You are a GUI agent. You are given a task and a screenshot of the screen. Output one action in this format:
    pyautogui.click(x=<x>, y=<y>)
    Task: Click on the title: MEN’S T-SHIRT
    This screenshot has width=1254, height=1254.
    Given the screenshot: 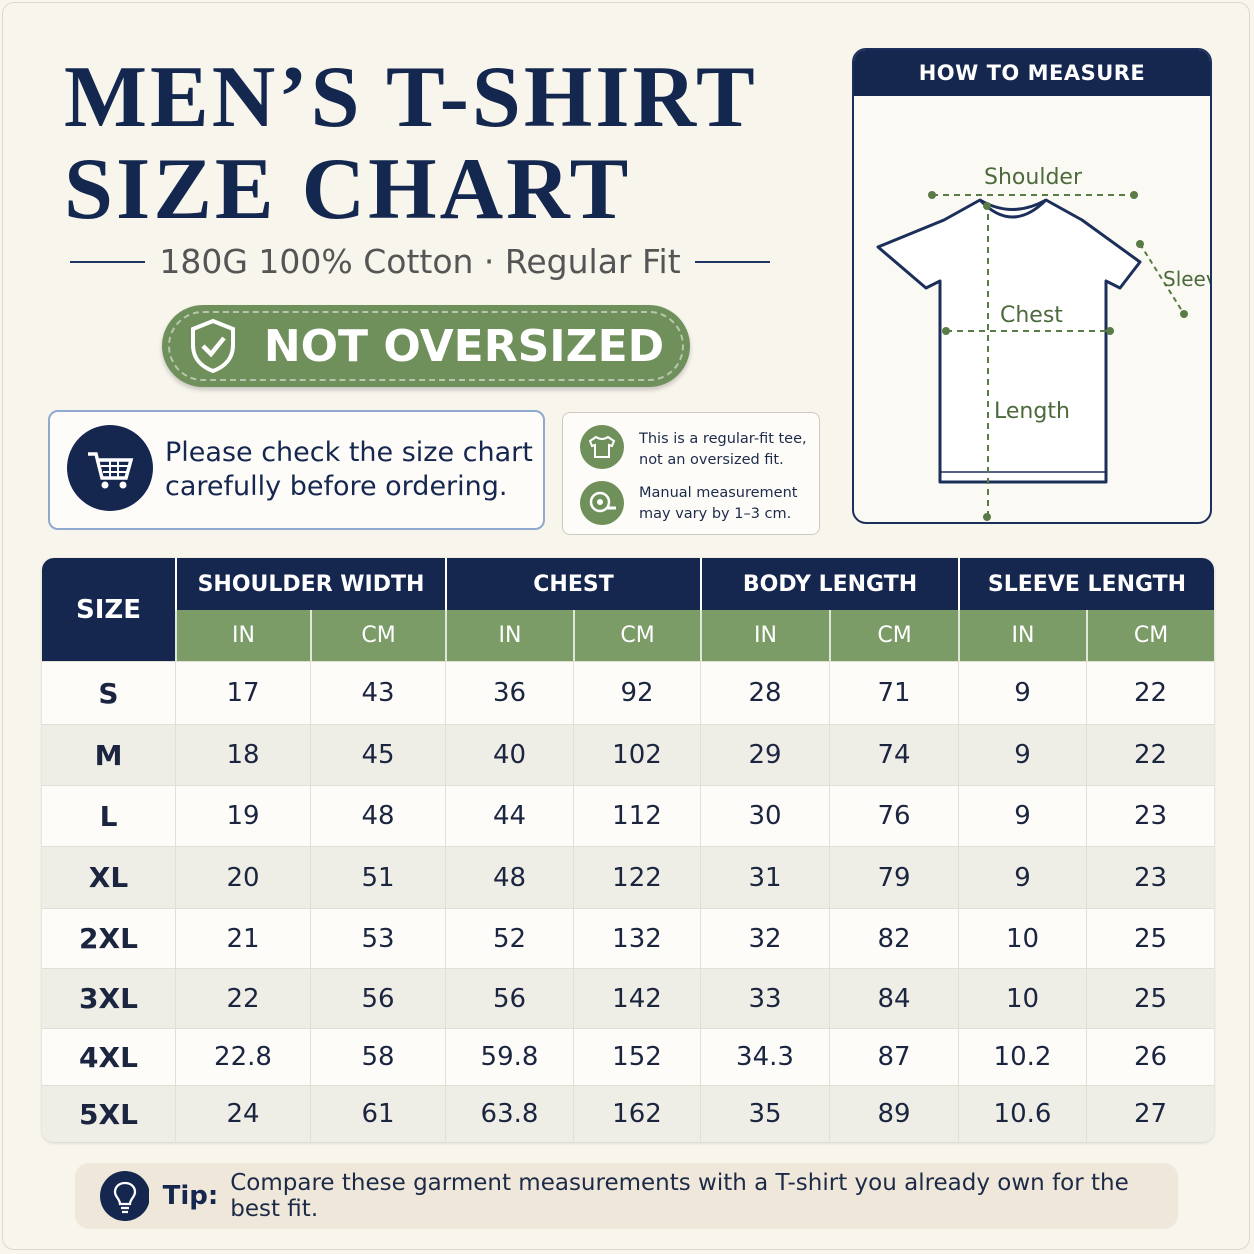 What is the action you would take?
    pyautogui.click(x=411, y=97)
    